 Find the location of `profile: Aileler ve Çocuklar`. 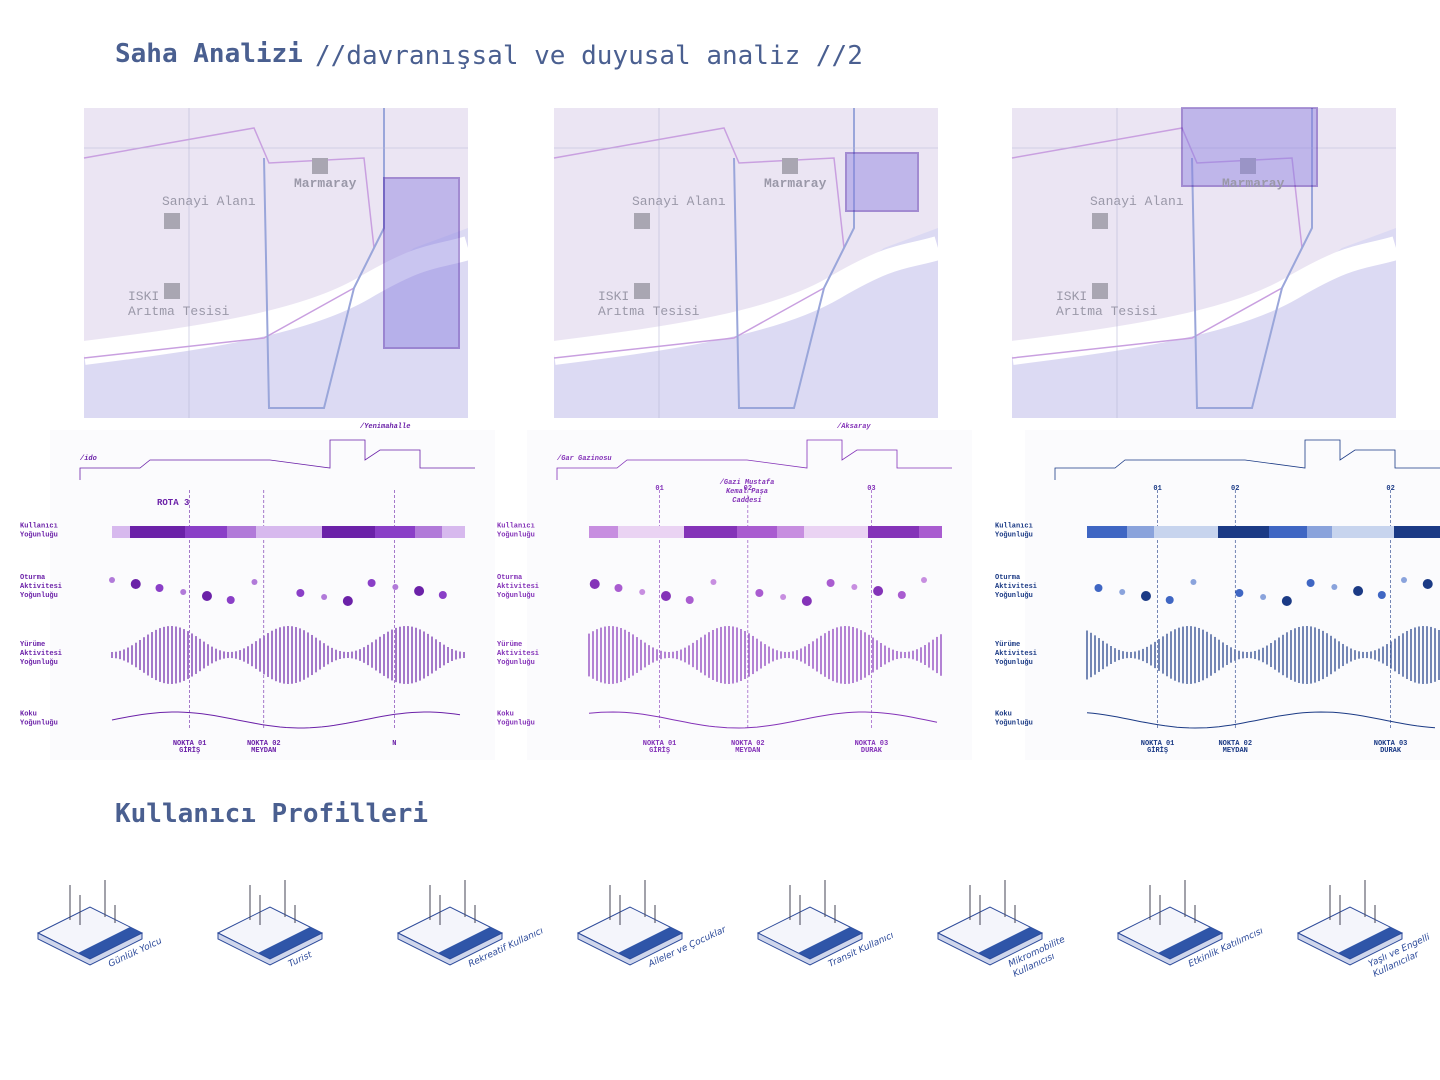

profile: Aileler ve Çocuklar is located at coordinates (652, 925).